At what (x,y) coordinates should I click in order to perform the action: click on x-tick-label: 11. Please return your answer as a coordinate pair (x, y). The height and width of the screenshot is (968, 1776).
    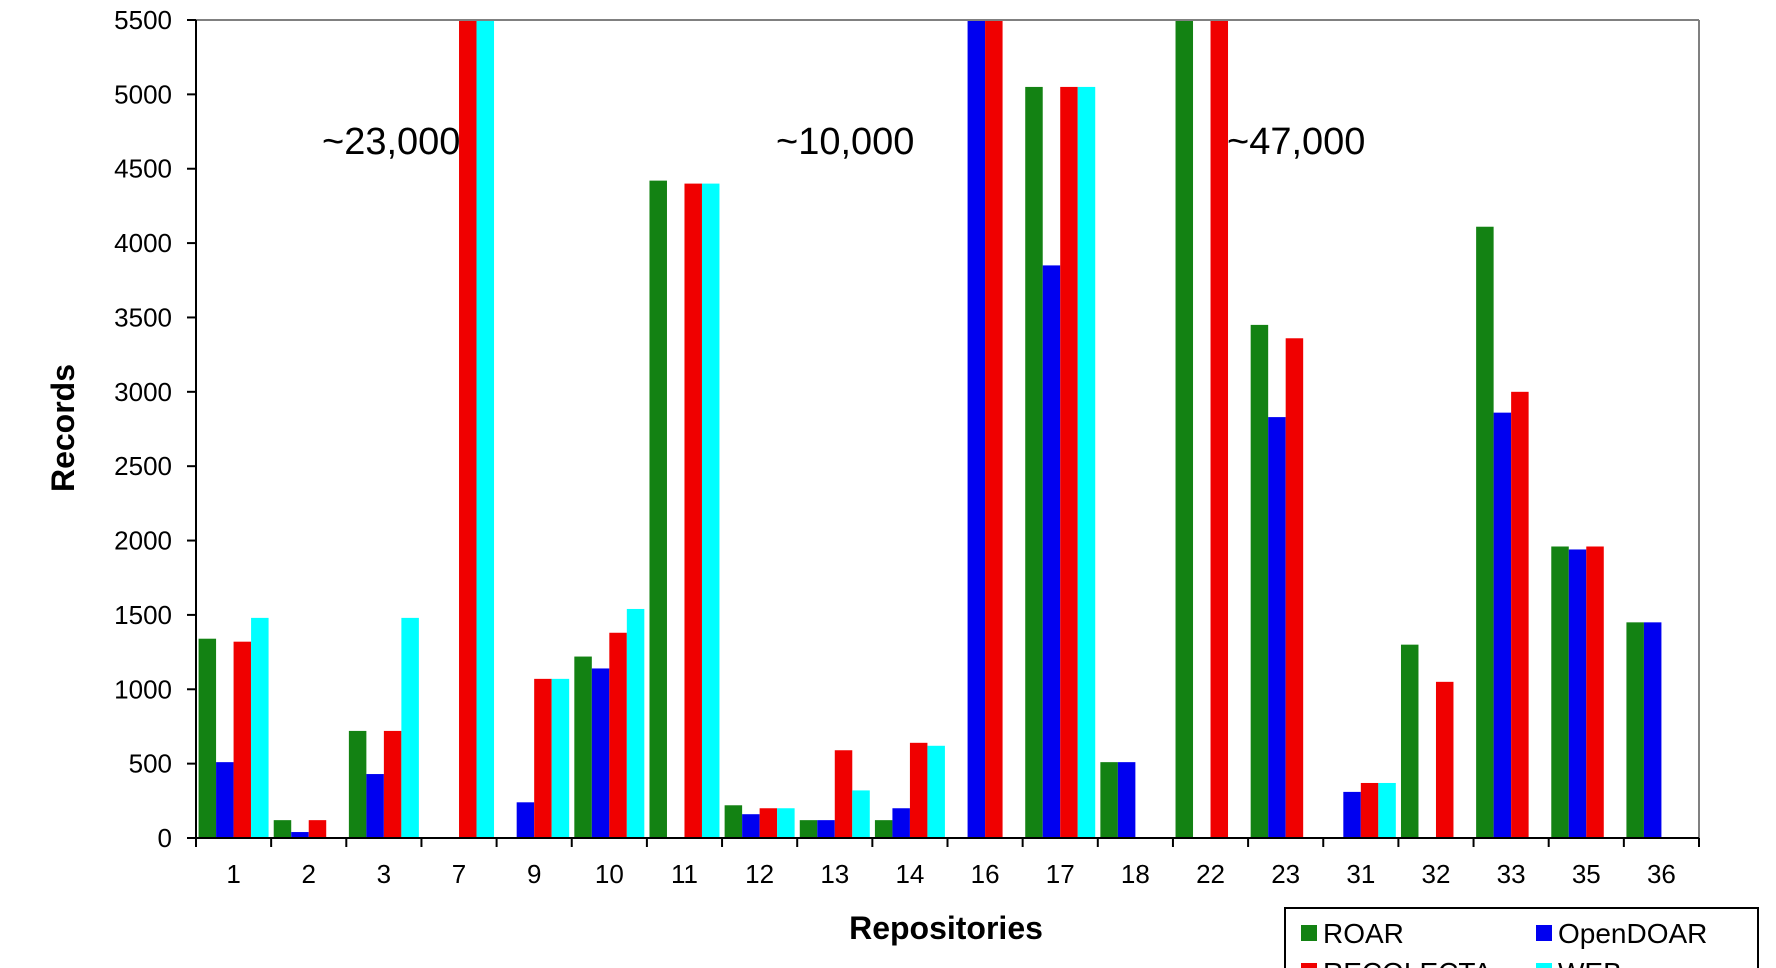
    Looking at the image, I should click on (684, 874).